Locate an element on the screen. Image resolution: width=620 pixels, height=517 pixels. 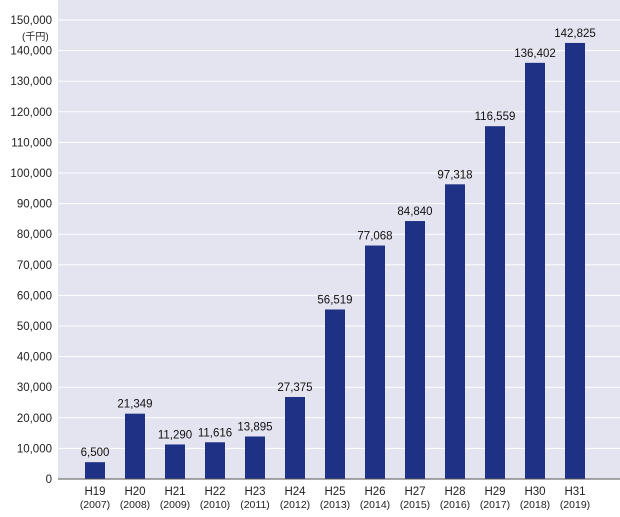
bar-h24 is located at coordinates (295, 437).